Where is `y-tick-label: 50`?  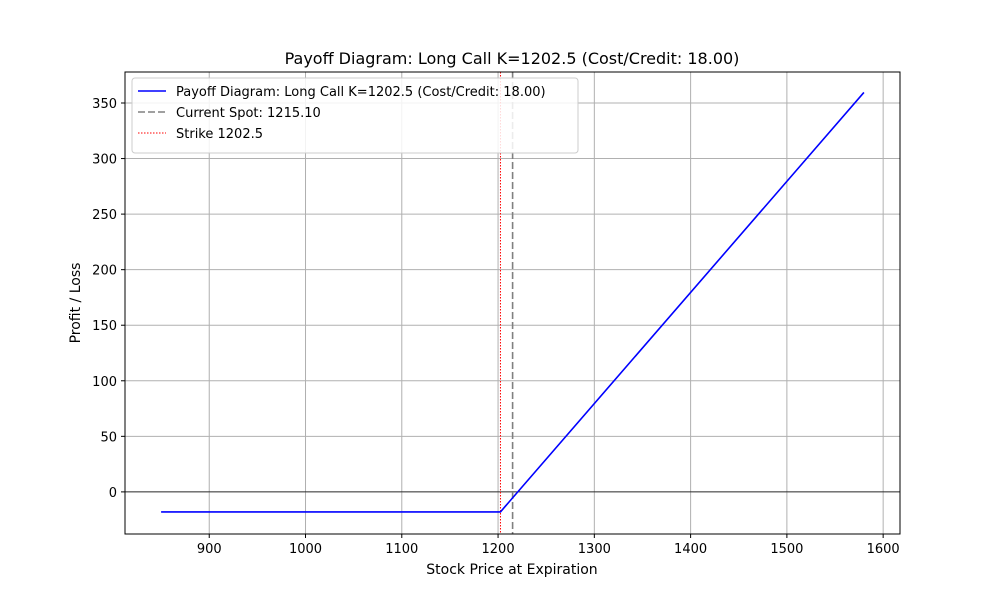 y-tick-label: 50 is located at coordinates (108, 437).